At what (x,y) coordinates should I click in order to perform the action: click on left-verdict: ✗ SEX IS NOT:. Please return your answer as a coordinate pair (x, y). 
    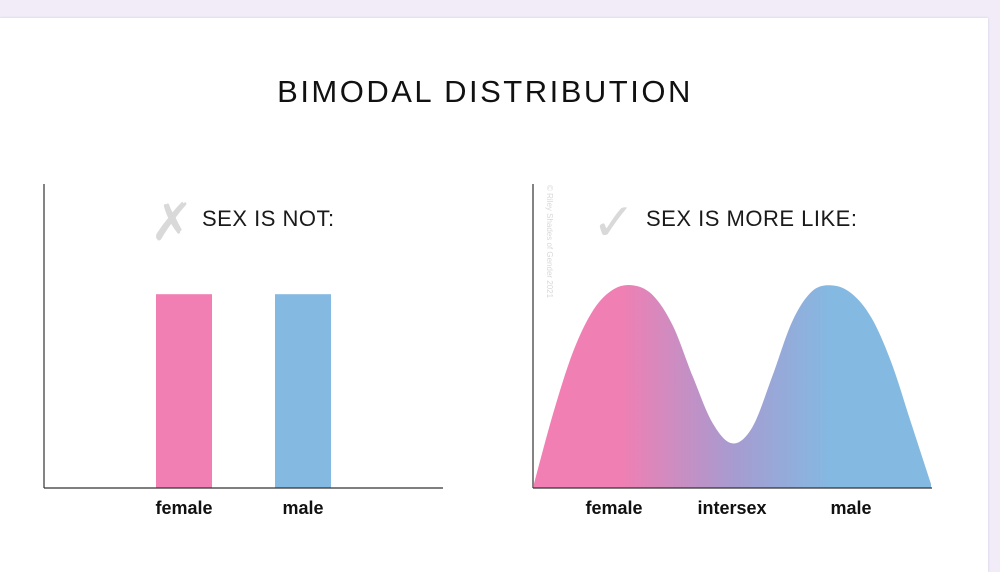
    Looking at the image, I should click on (242, 223).